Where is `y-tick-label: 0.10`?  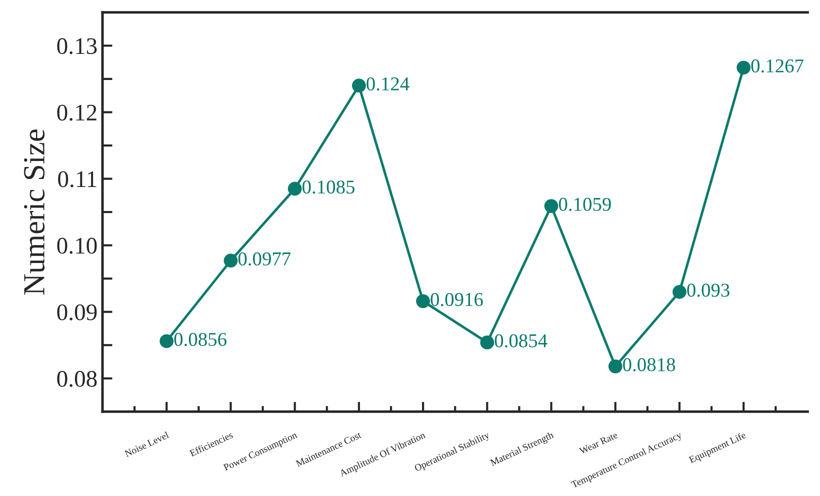
y-tick-label: 0.10 is located at coordinates (77, 246).